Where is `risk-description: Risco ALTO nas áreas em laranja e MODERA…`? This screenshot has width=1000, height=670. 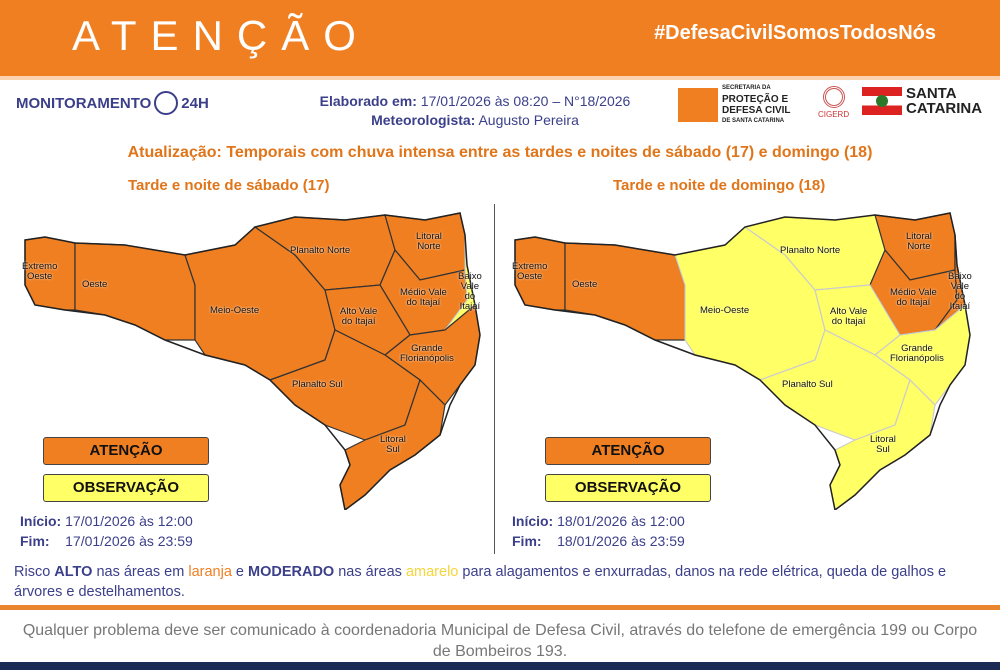
risk-description: Risco ALTO nas áreas em laranja e MODERA… is located at coordinates (480, 582).